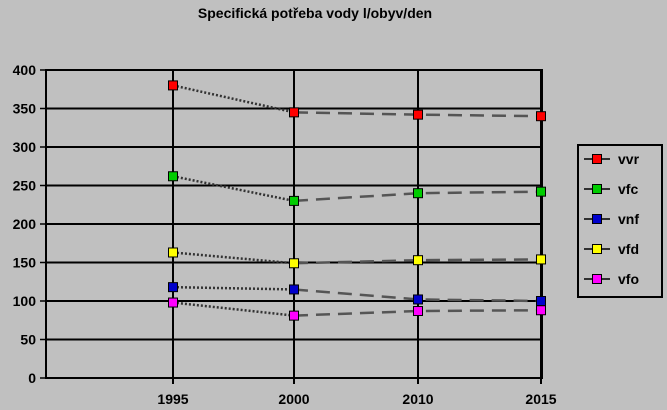  Describe the element at coordinates (597, 219) in the screenshot. I see `legend-marker-vnf` at that location.